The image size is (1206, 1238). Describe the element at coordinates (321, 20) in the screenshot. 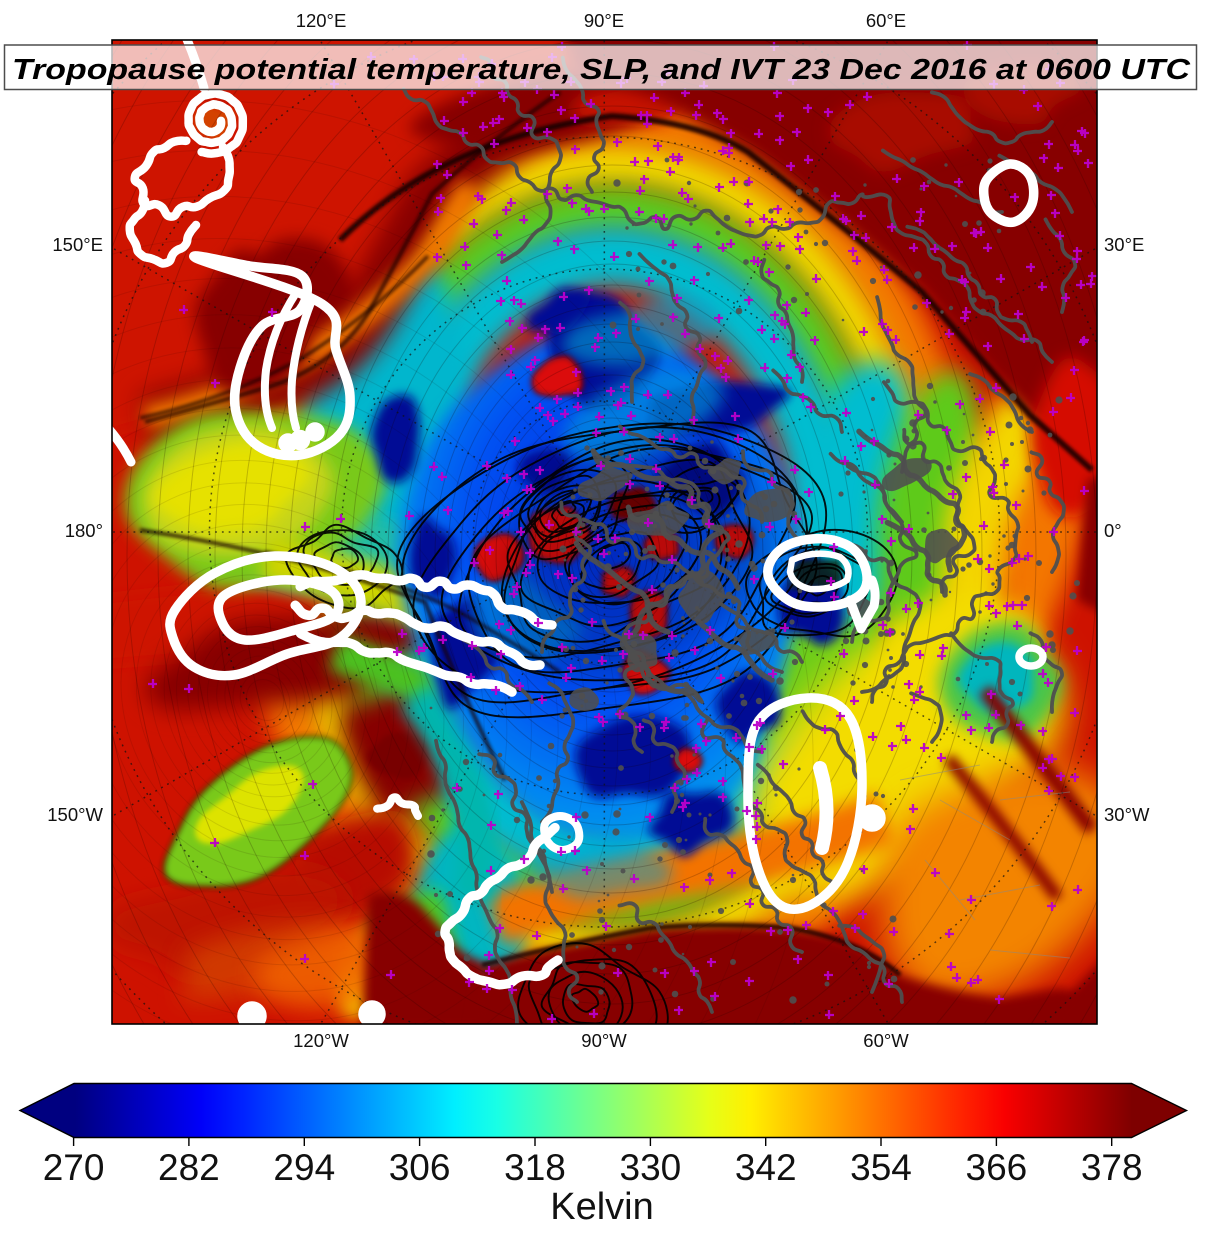

I see `svg-text: 120°E` at that location.